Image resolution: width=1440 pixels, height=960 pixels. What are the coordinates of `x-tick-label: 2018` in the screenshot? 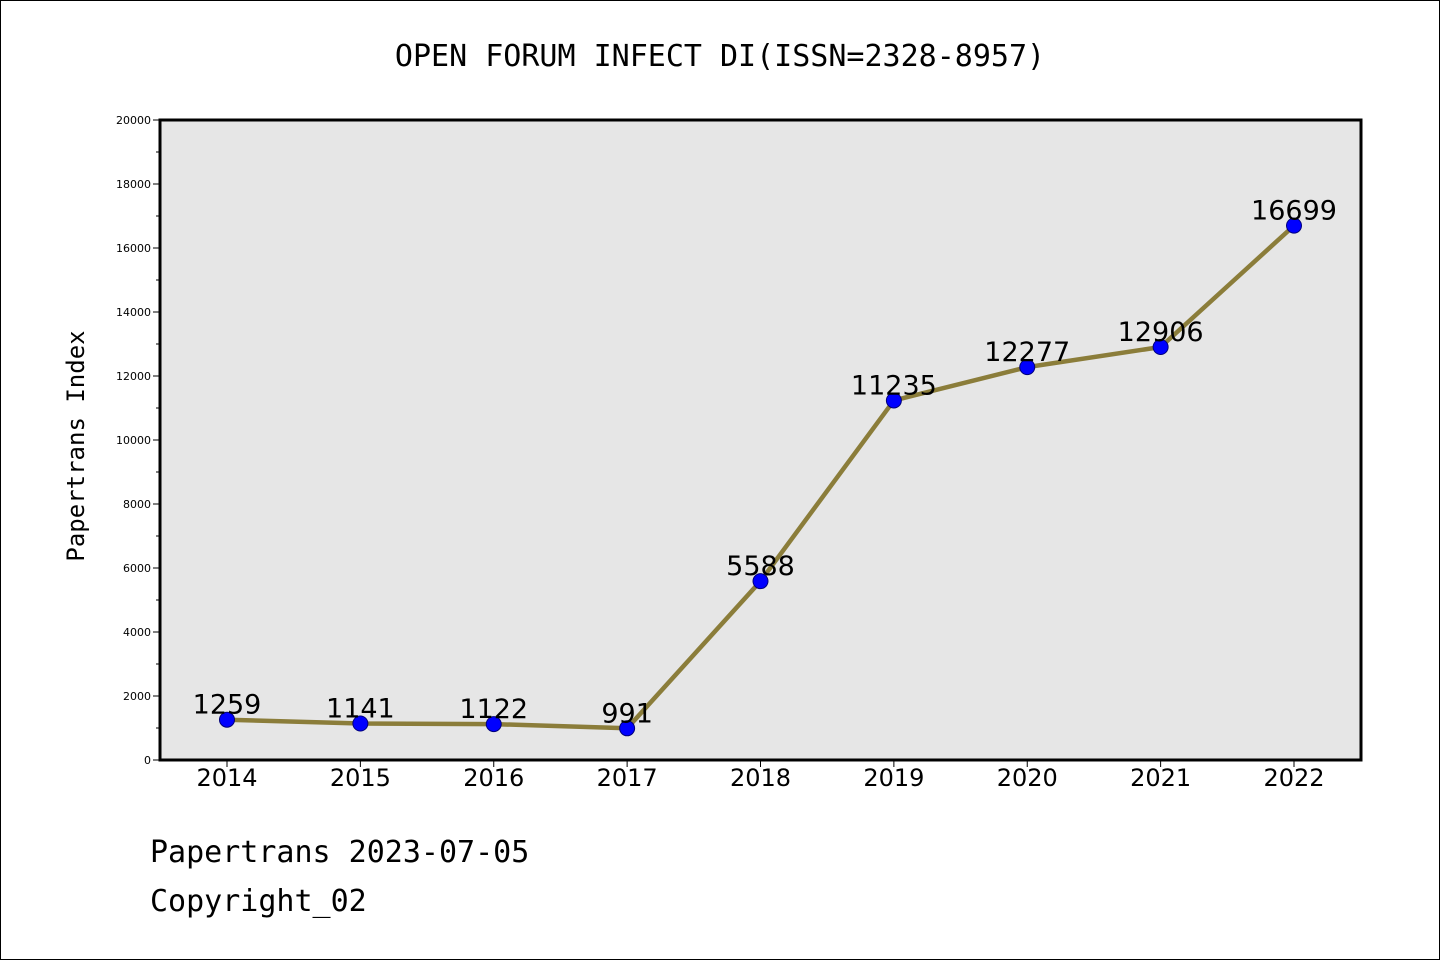 It's located at (760, 778).